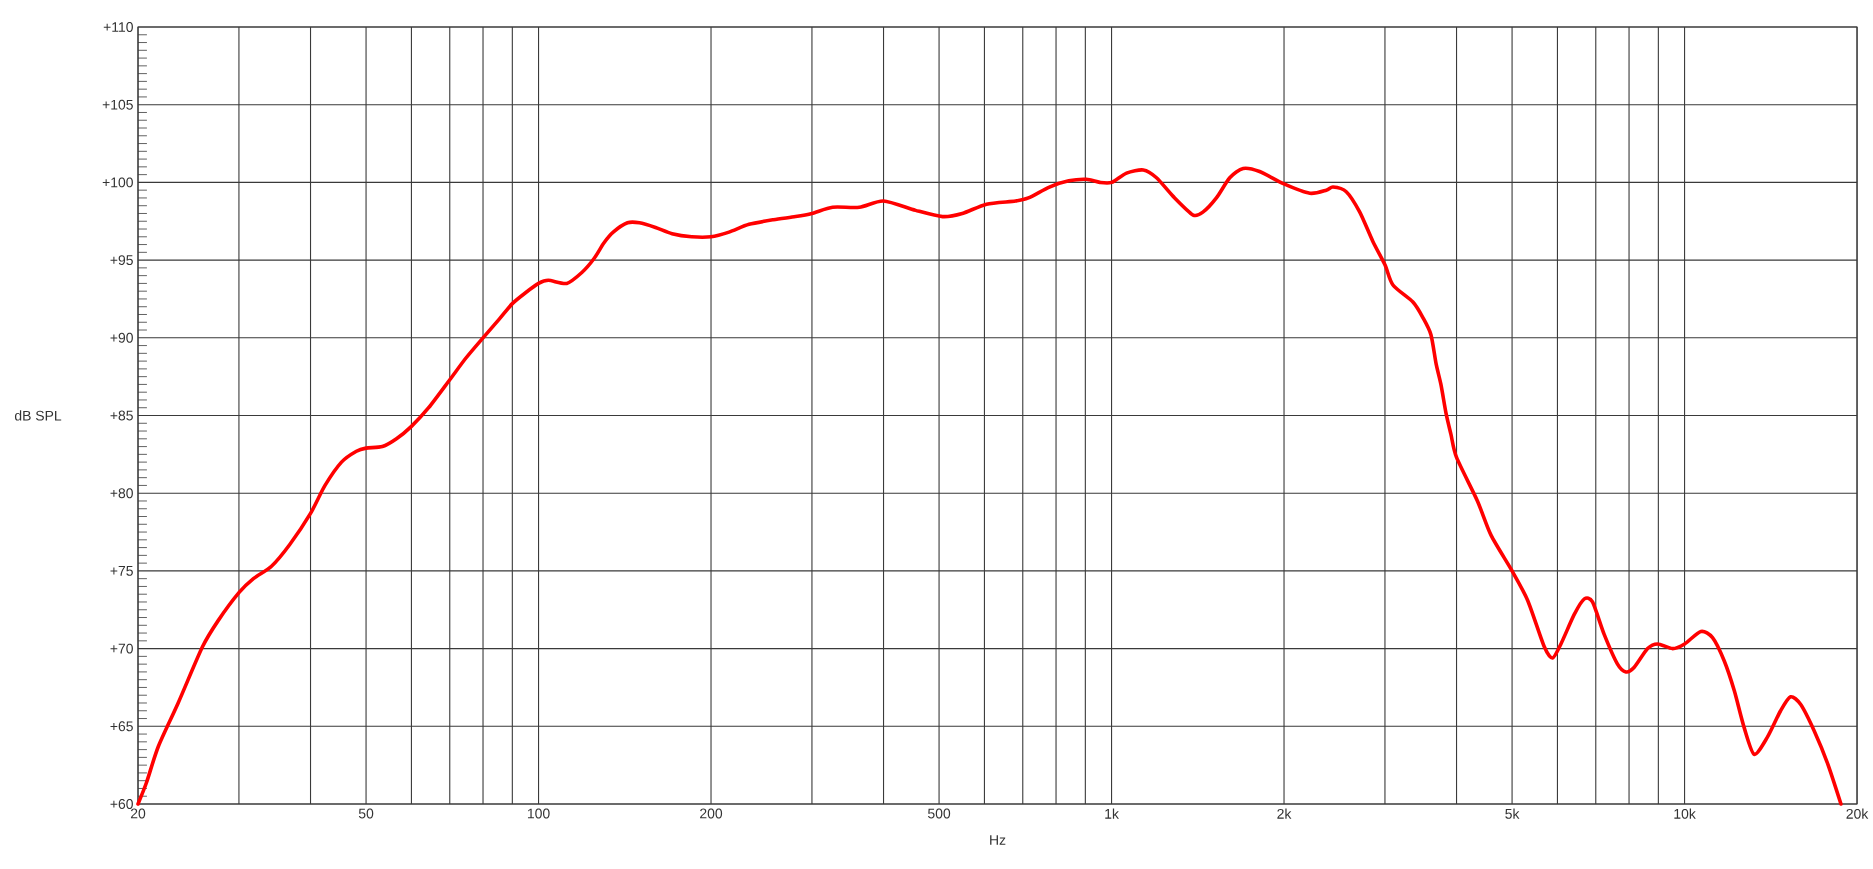 This screenshot has width=1873, height=869. Describe the element at coordinates (121, 260) in the screenshot. I see `y-tick-label: +95` at that location.